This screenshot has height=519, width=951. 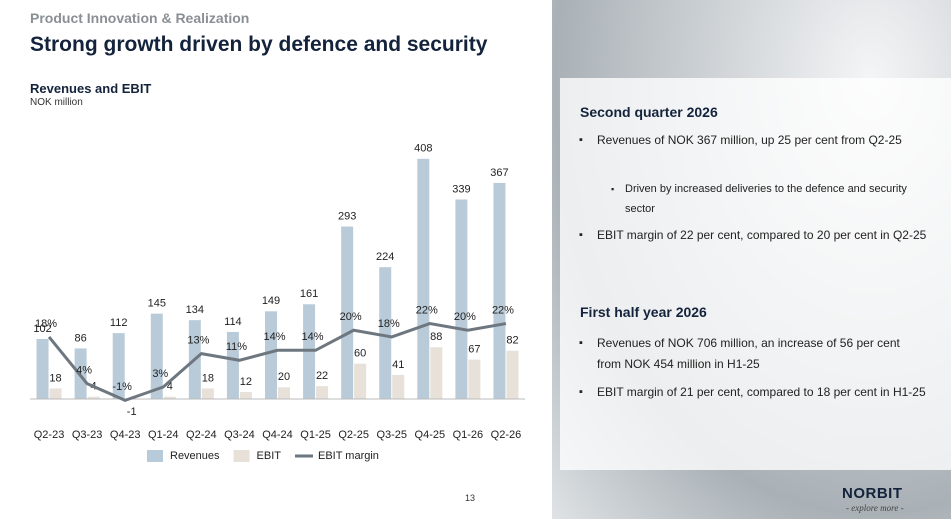 I want to click on legend-label: EBIT margin, so click(x=348, y=456).